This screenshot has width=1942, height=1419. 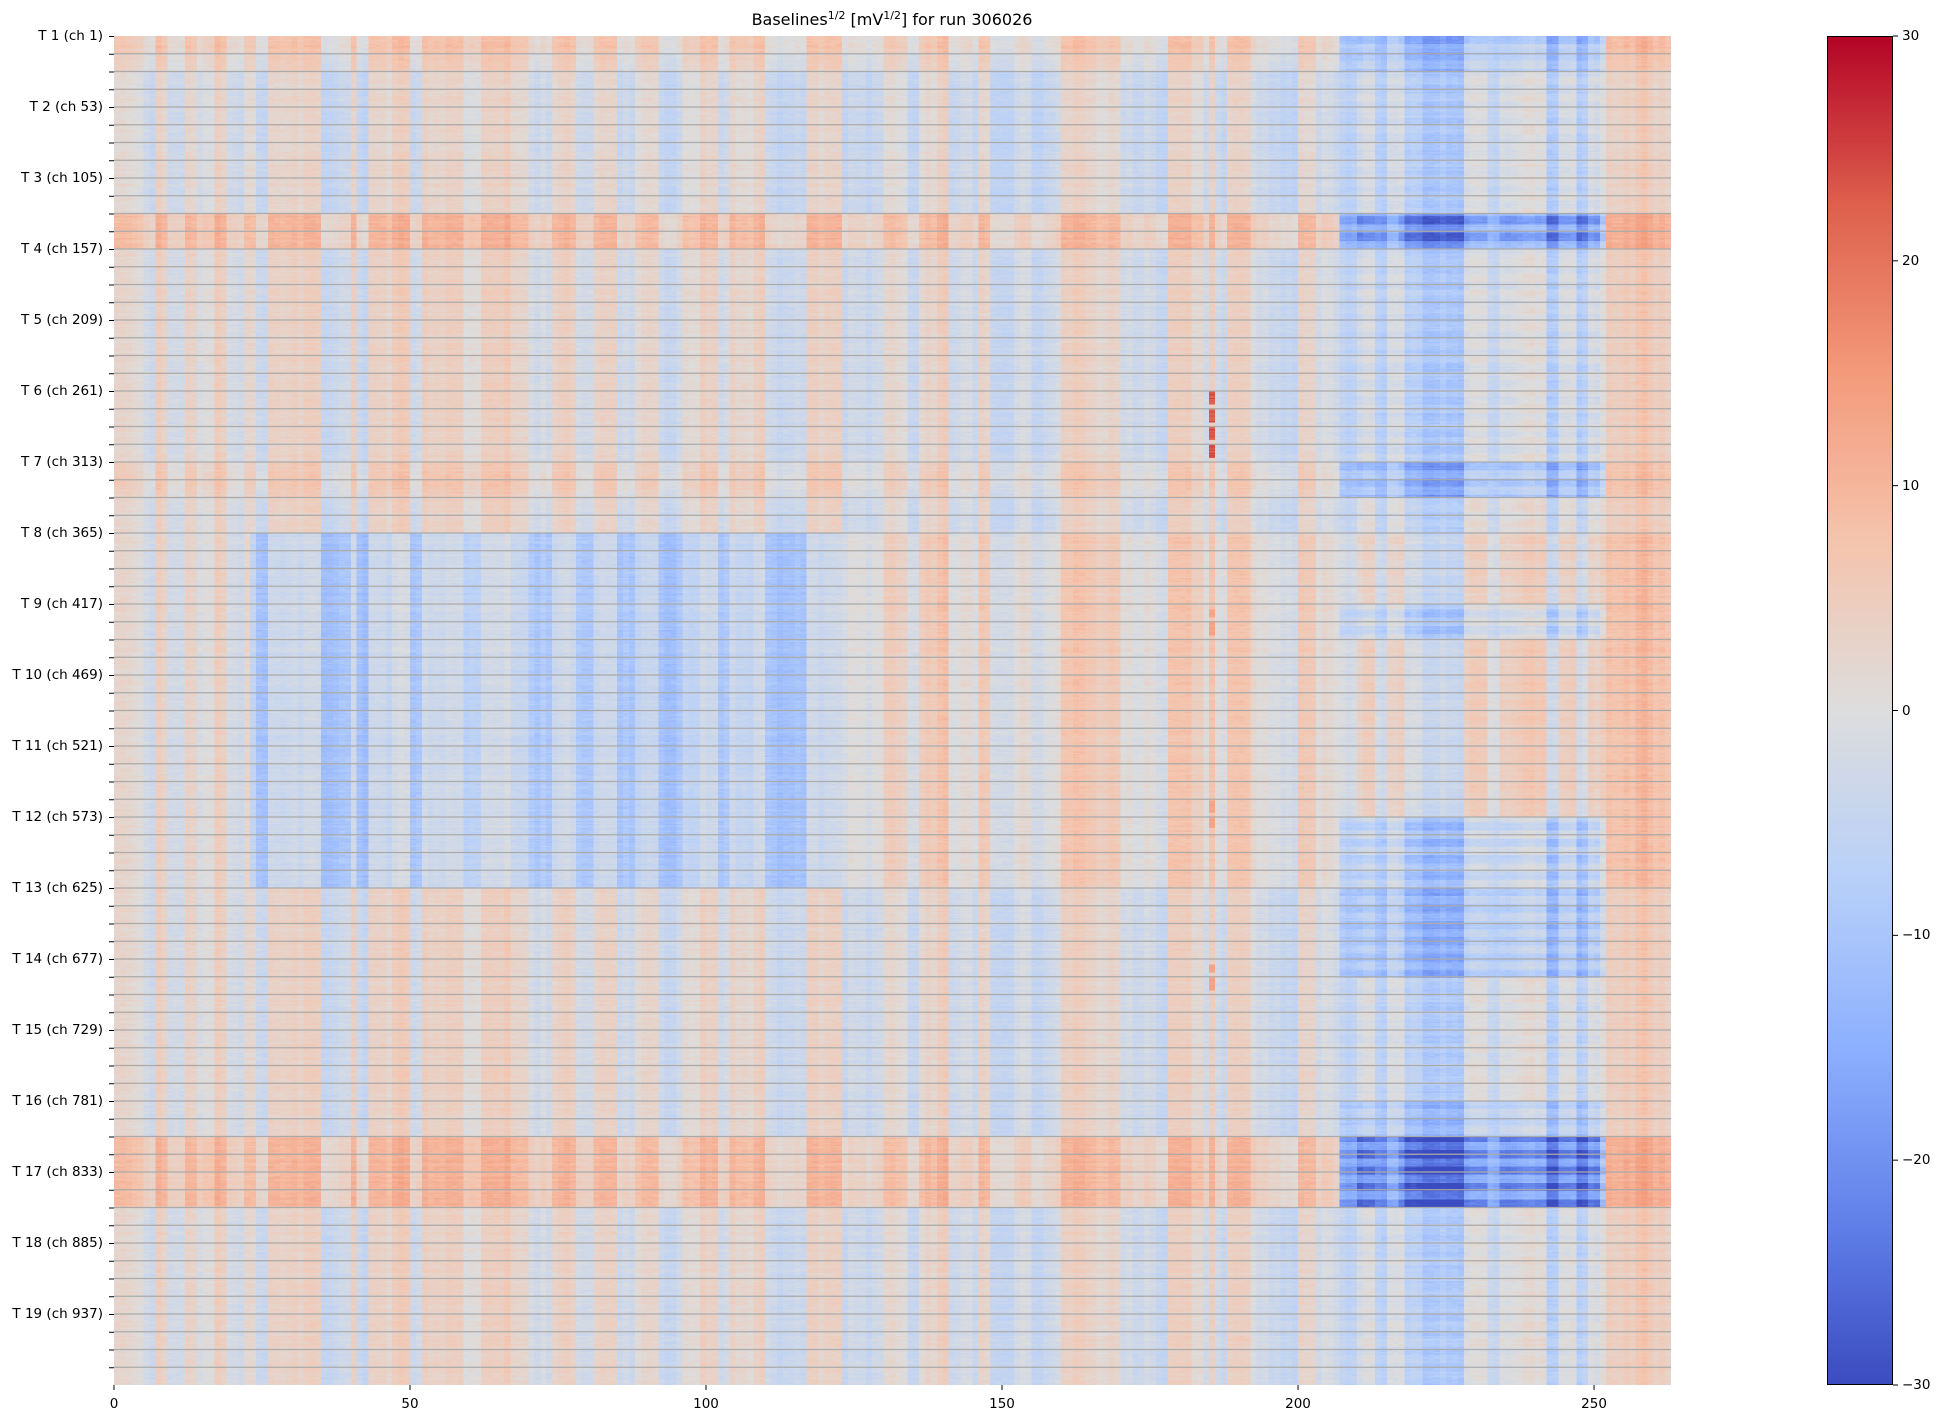 I want to click on y-tick-label: T 12 (ch 573), so click(x=57, y=817).